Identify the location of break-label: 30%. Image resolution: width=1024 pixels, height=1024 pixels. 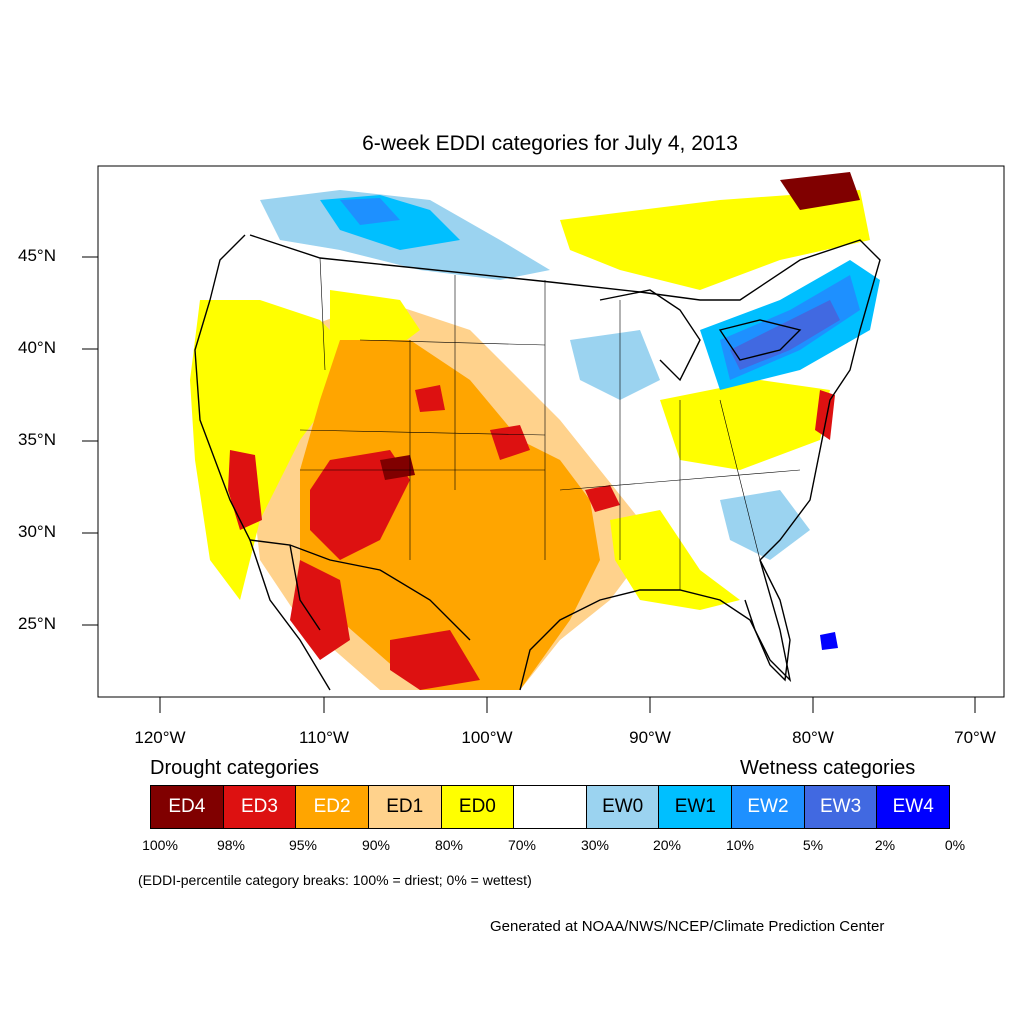
(595, 845).